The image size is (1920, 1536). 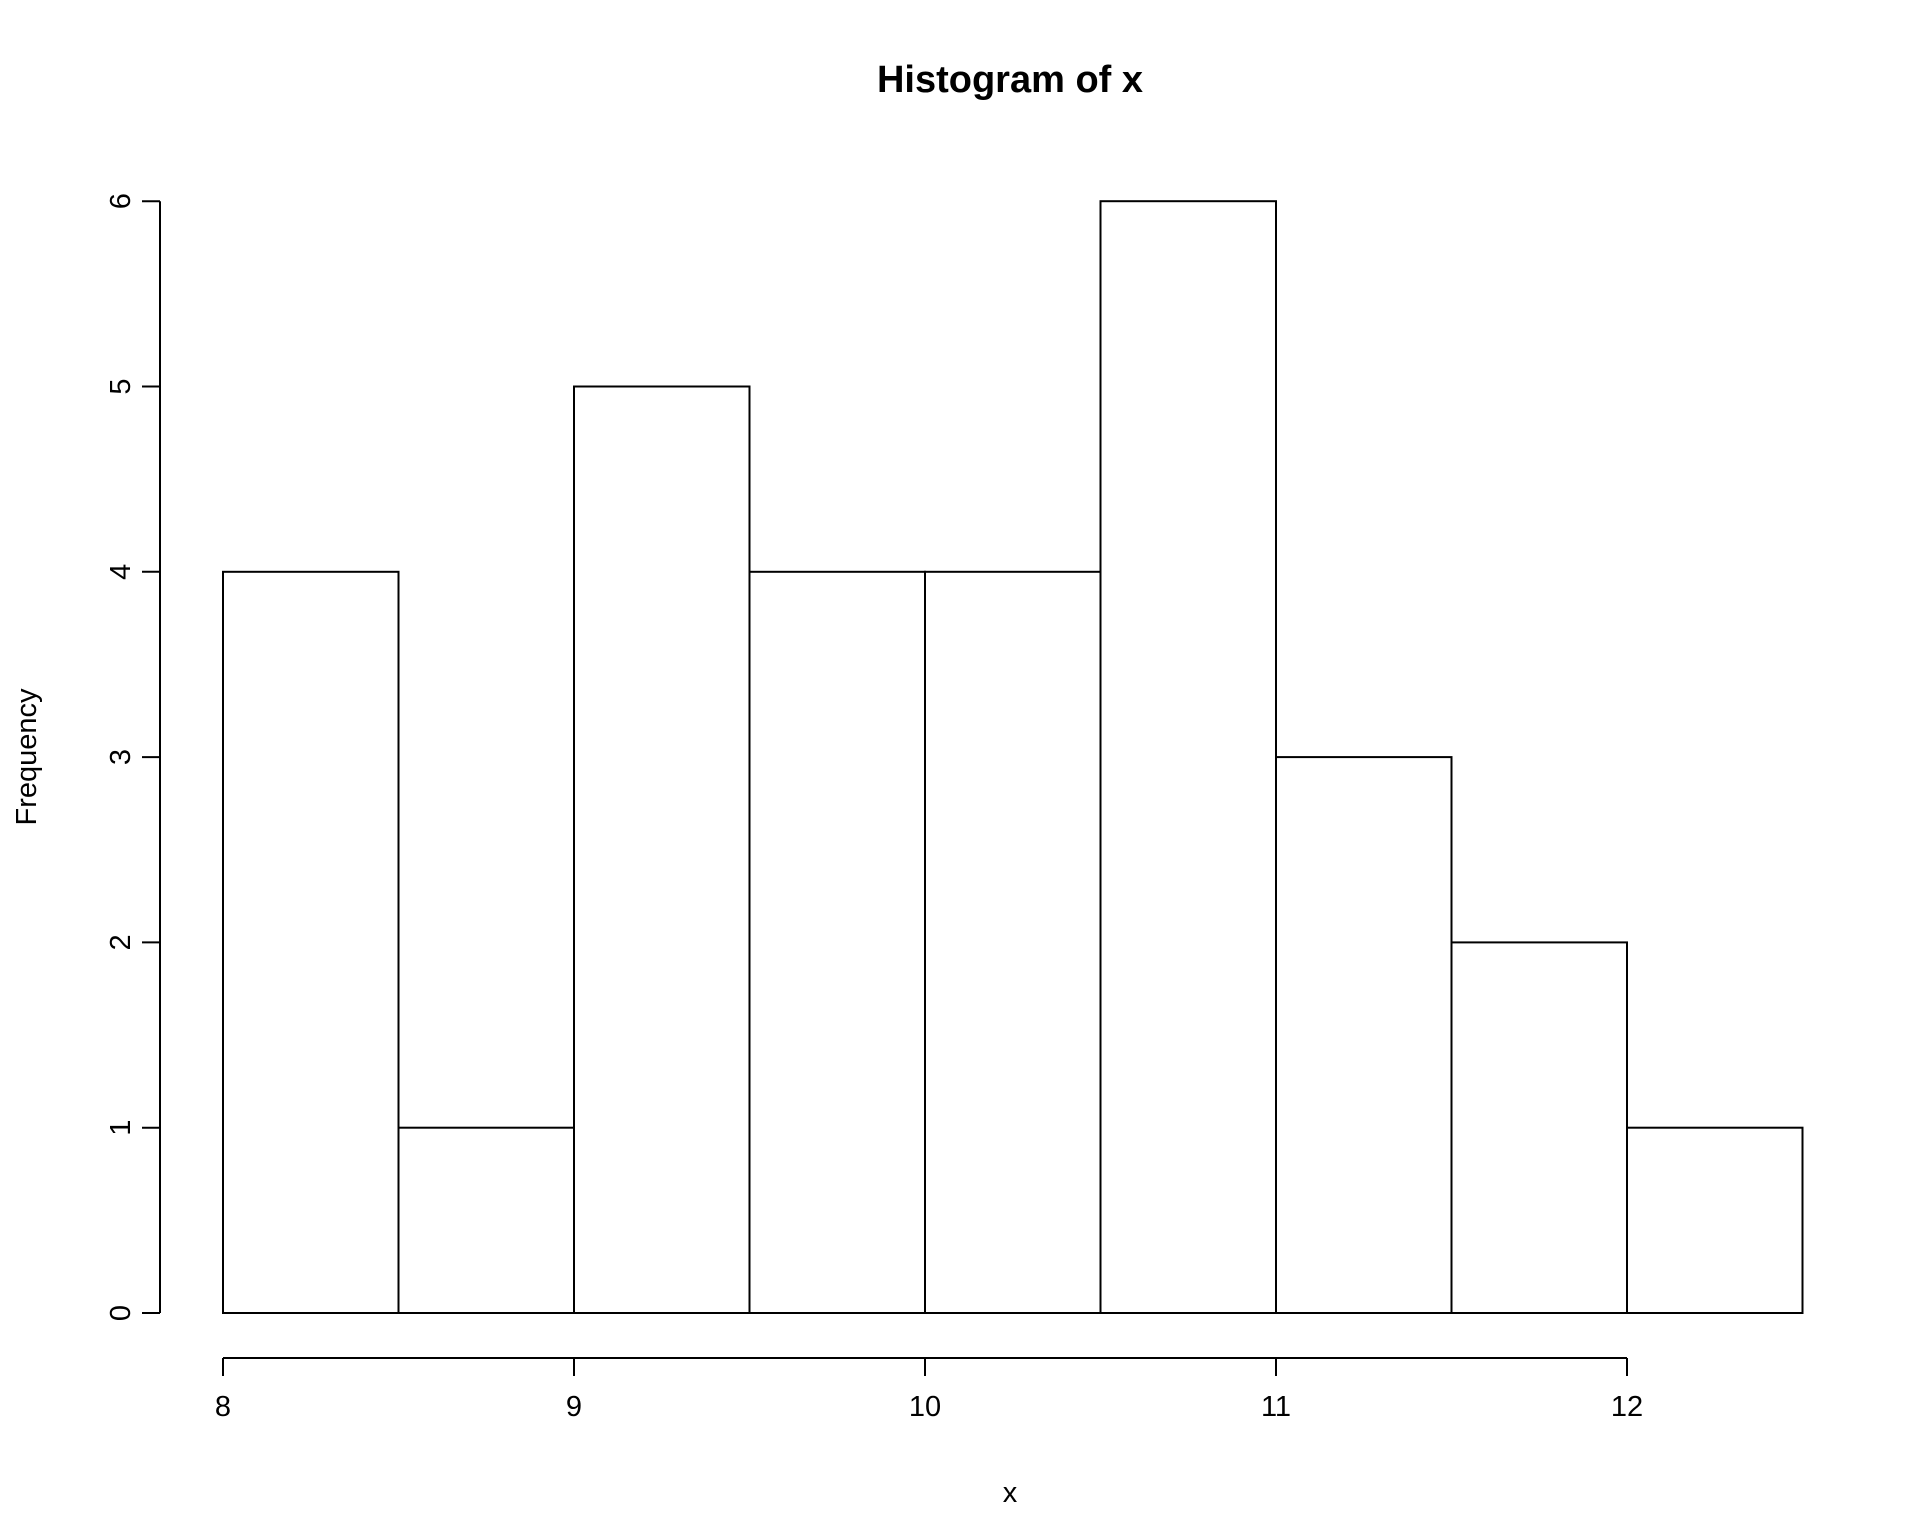 What do you see at coordinates (1010, 80) in the screenshot?
I see `chart-title: Histogram of x` at bounding box center [1010, 80].